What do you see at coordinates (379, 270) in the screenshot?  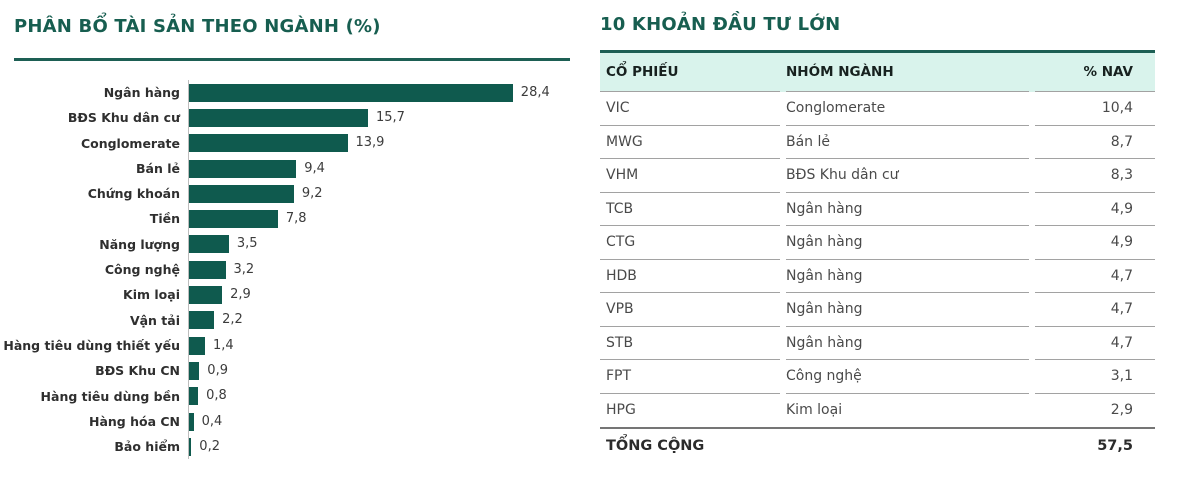 I see `bar-area: 3,2` at bounding box center [379, 270].